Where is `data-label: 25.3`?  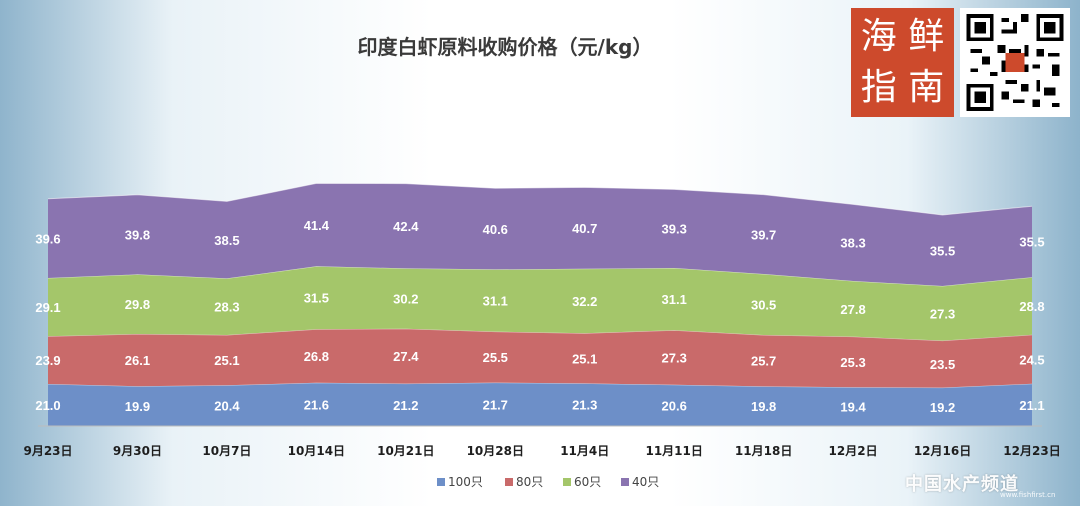 data-label: 25.3 is located at coordinates (852, 362).